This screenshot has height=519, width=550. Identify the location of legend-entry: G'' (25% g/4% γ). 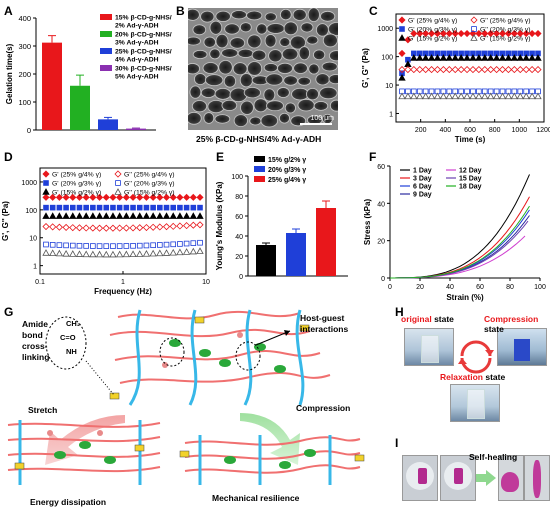
(149, 175).